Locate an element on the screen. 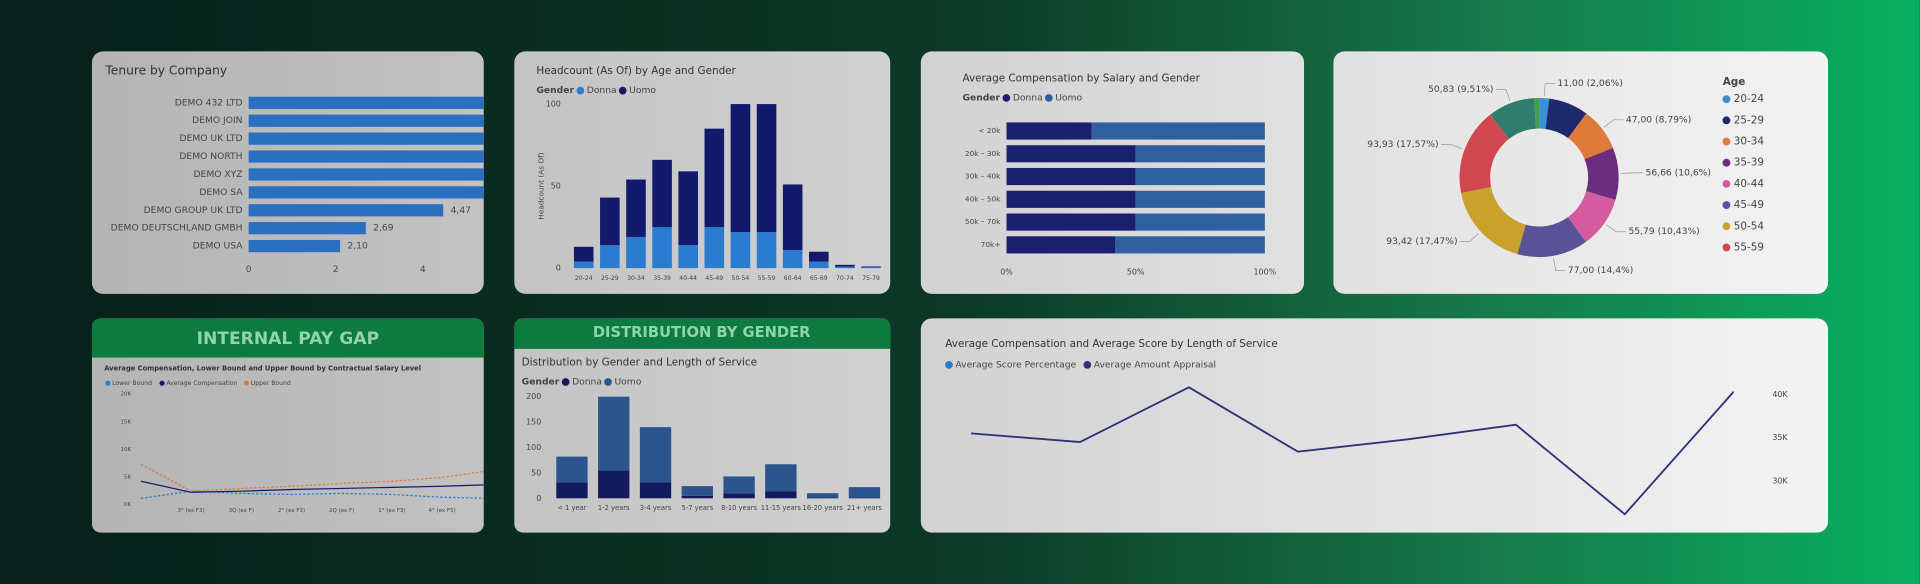  x-tick-label: 11-15 years is located at coordinates (781, 508).